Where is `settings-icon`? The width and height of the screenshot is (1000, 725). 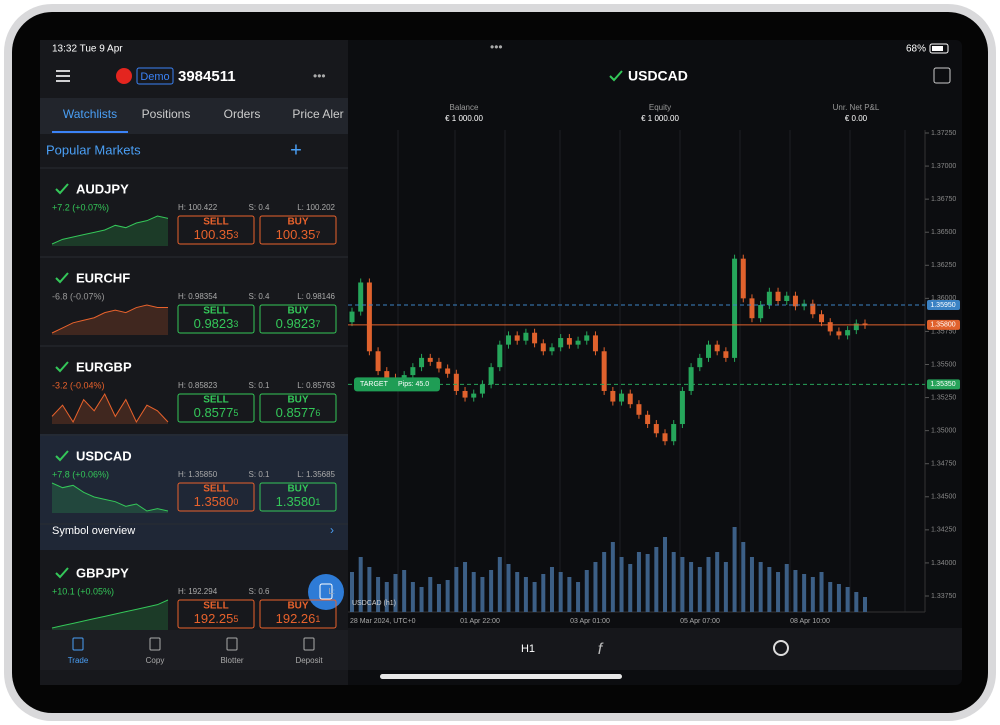
settings-icon is located at coordinates (781, 648).